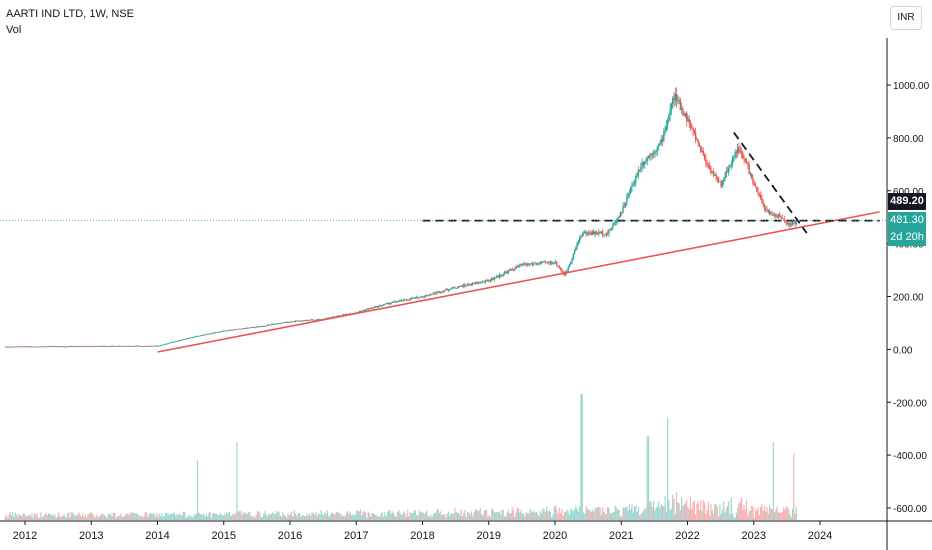 This screenshot has width=932, height=550. What do you see at coordinates (70, 14) in the screenshot?
I see `symbol-title: AARTI IND LTD, 1W, NSE` at bounding box center [70, 14].